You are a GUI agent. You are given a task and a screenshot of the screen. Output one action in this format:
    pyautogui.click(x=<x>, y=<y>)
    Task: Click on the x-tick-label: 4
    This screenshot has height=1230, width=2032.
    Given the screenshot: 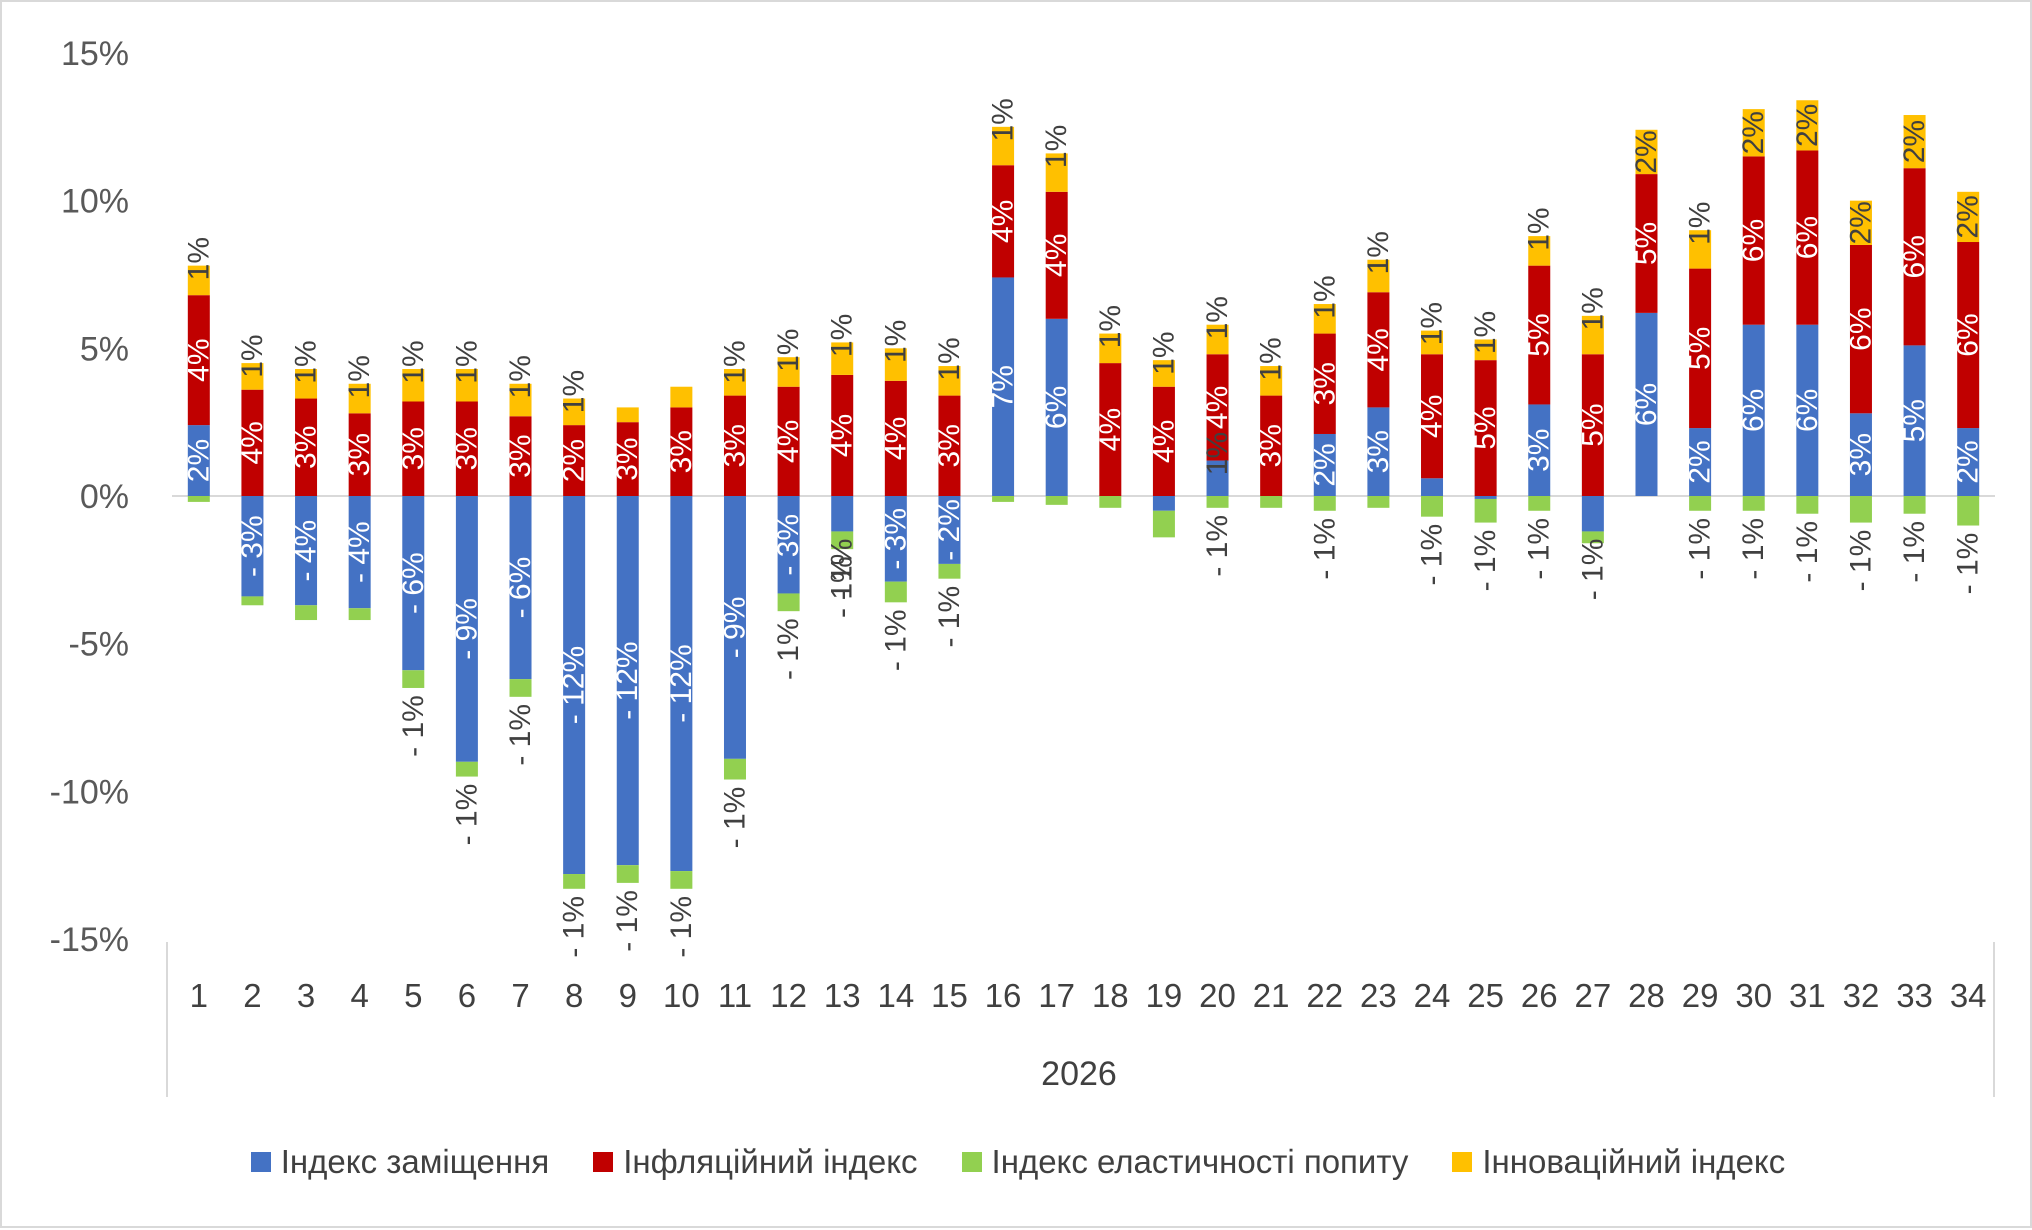 What is the action you would take?
    pyautogui.click(x=359, y=995)
    